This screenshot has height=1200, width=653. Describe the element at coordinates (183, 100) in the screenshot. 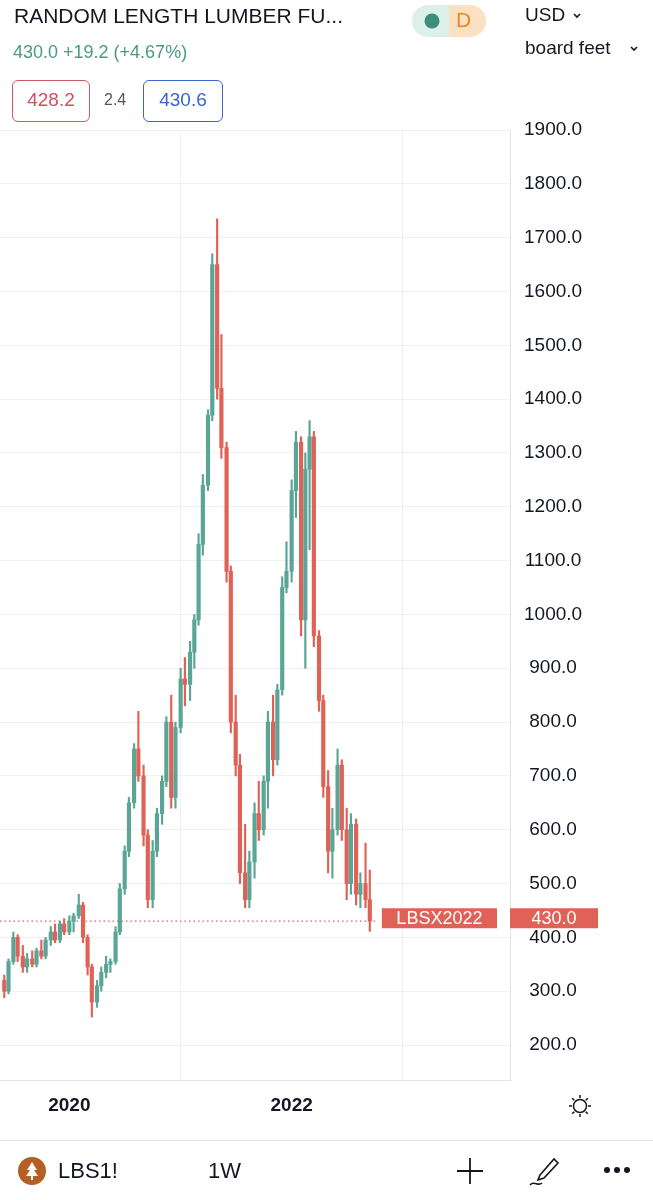

I see `text: 430.6` at that location.